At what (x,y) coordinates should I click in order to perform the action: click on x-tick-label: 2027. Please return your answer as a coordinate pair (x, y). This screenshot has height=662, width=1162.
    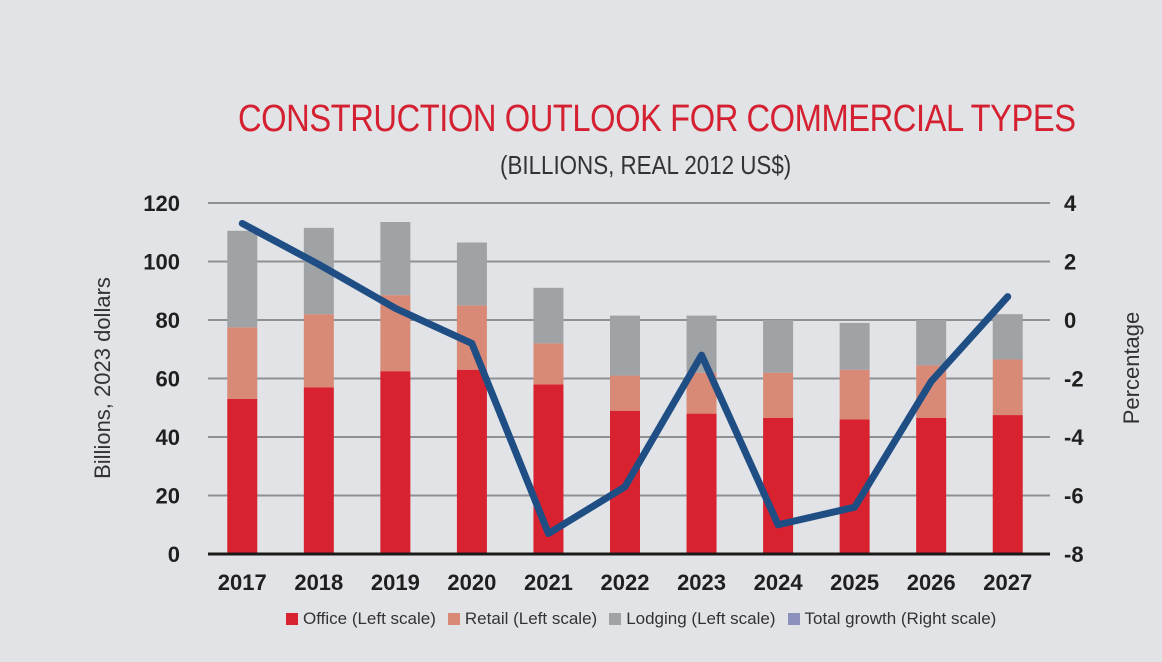
    Looking at the image, I should click on (1007, 582).